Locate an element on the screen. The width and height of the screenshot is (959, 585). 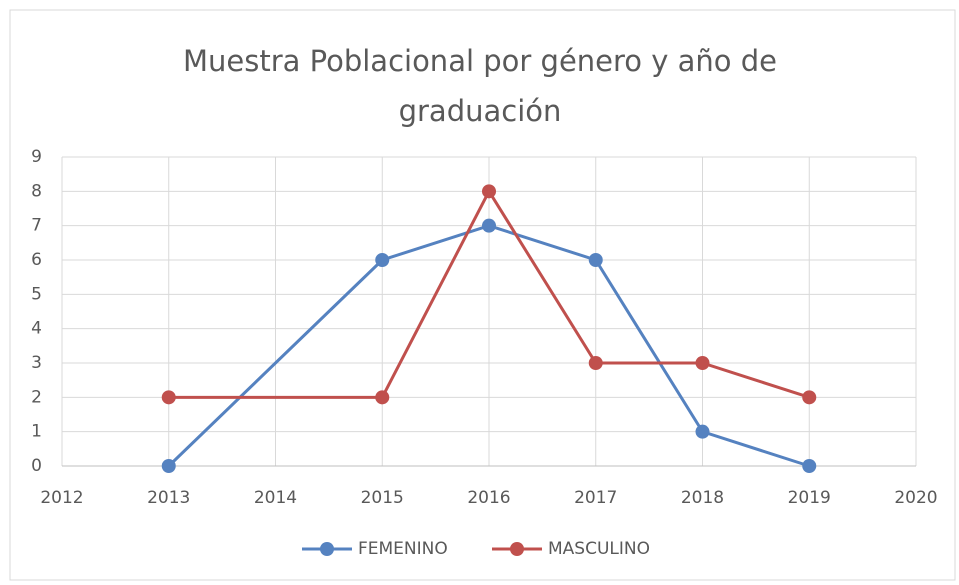
y-tick-label: 0 is located at coordinates (36, 466).